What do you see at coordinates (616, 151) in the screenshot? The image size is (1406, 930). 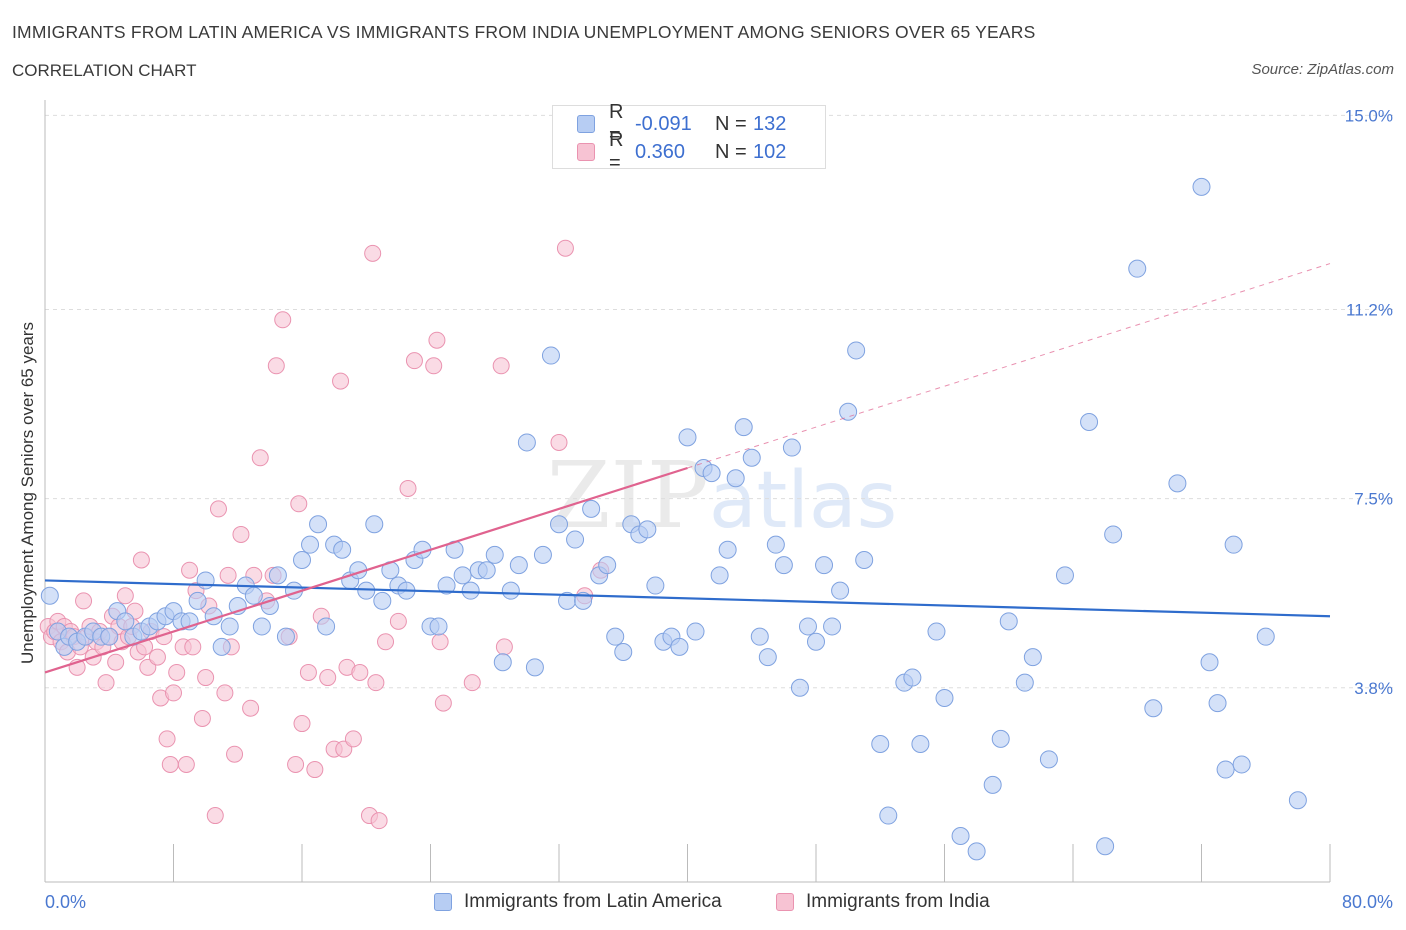 I see `r-label: R =` at bounding box center [616, 151].